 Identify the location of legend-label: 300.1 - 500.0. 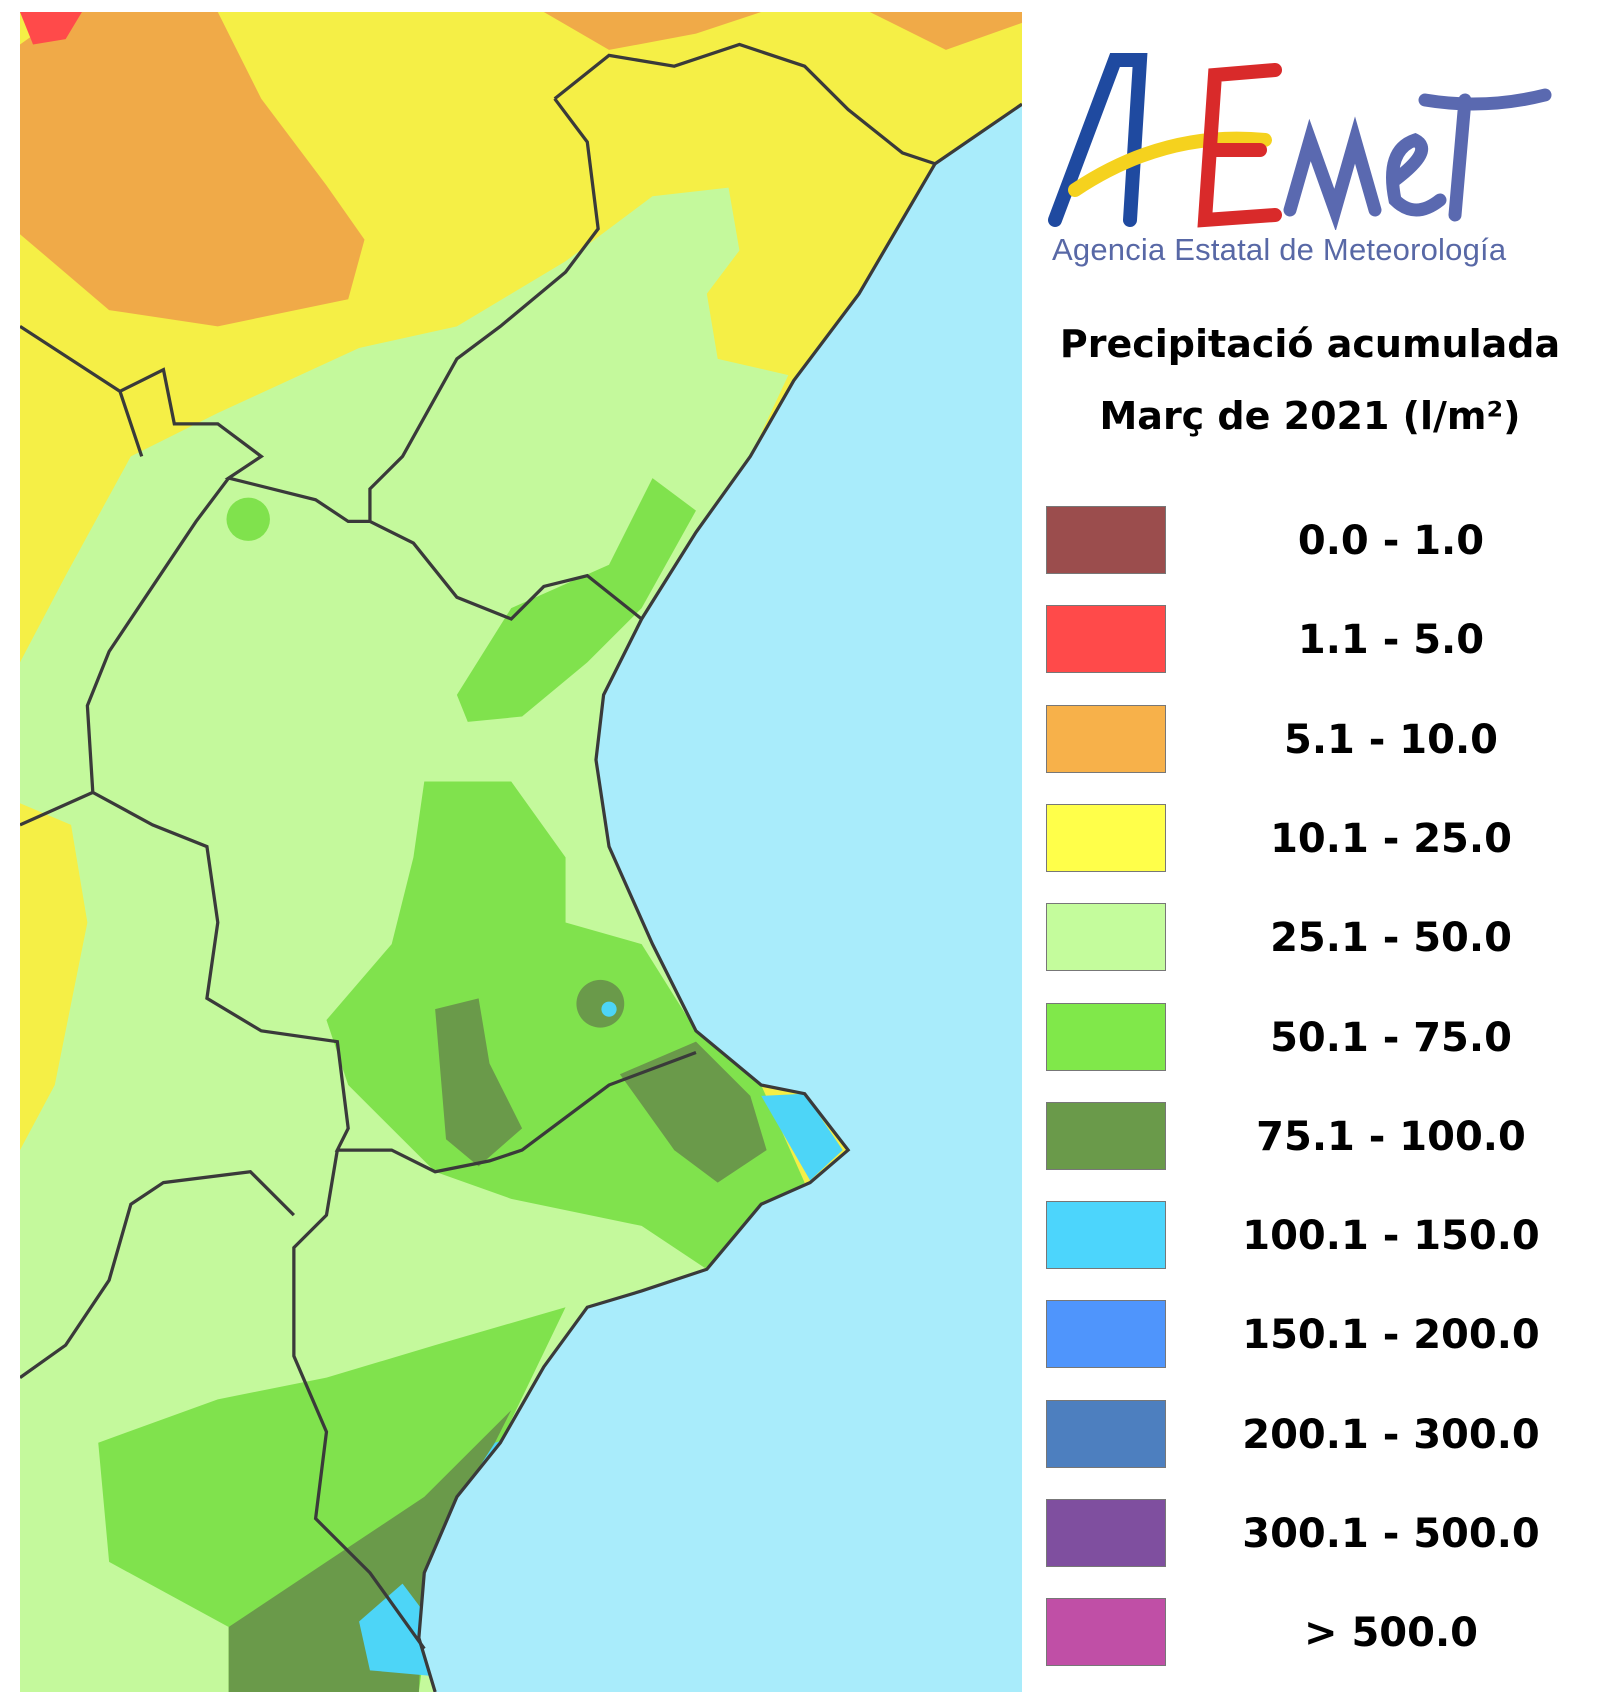
(1391, 1534).